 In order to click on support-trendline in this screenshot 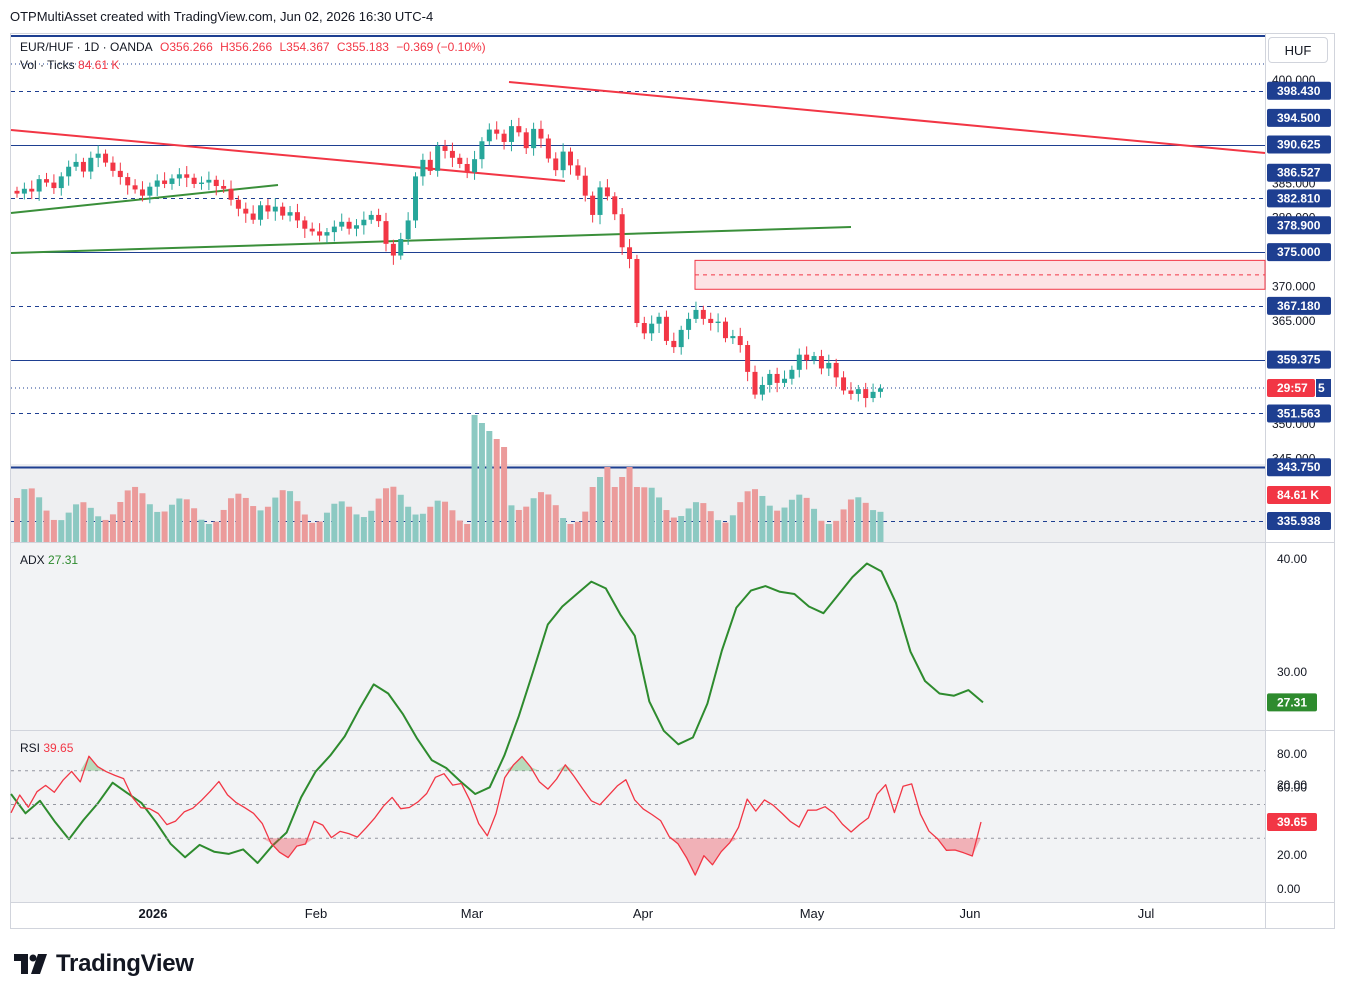, I will do `click(431, 240)`.